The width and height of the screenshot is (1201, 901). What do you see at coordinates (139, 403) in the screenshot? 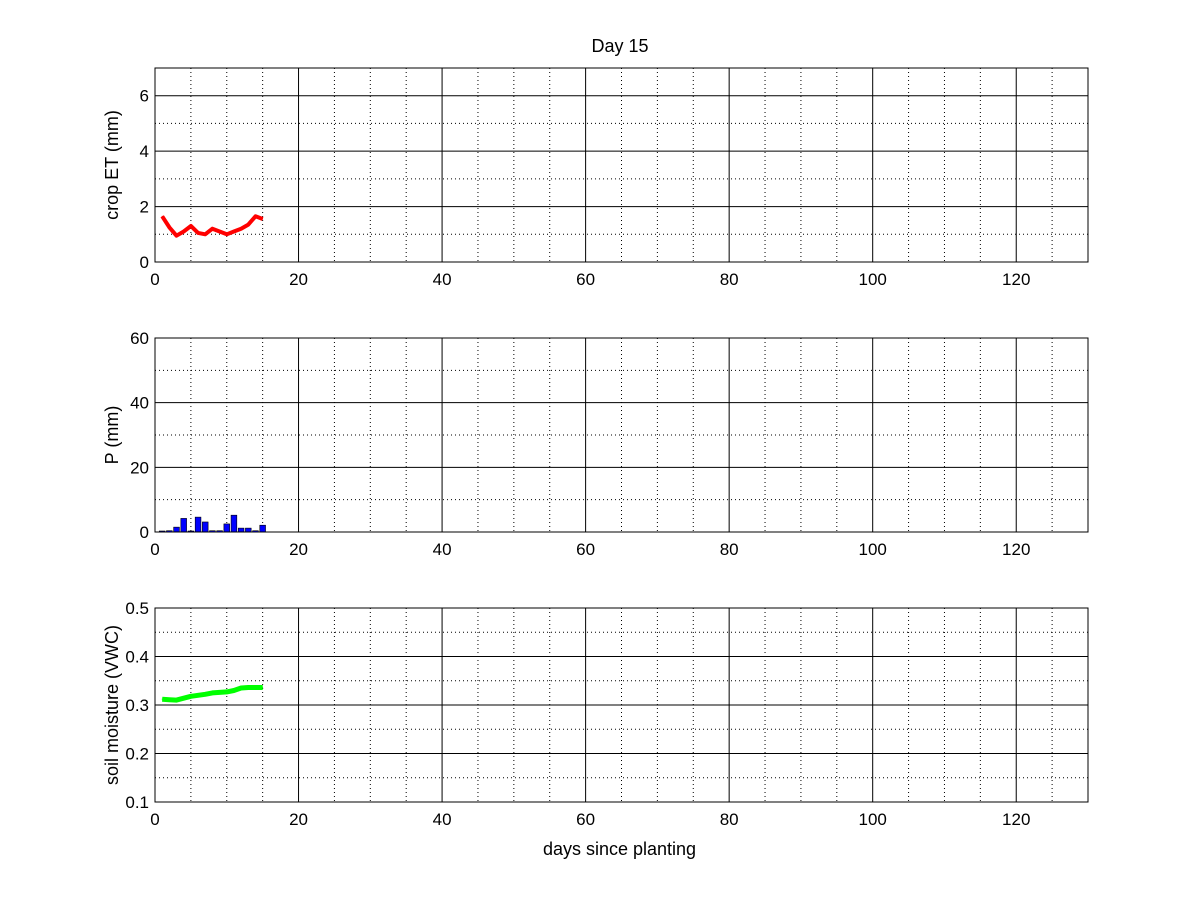
I see `y-tick-label: 40` at bounding box center [139, 403].